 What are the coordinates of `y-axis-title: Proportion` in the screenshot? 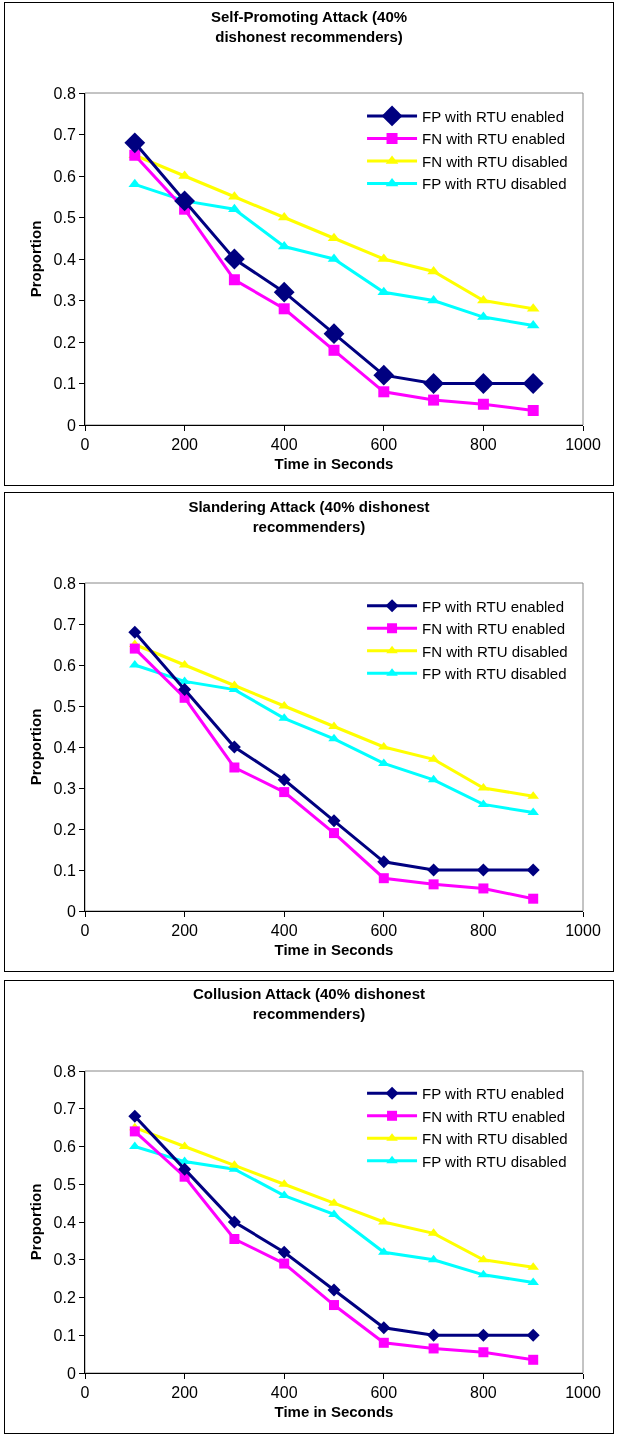 It's located at (35, 1222).